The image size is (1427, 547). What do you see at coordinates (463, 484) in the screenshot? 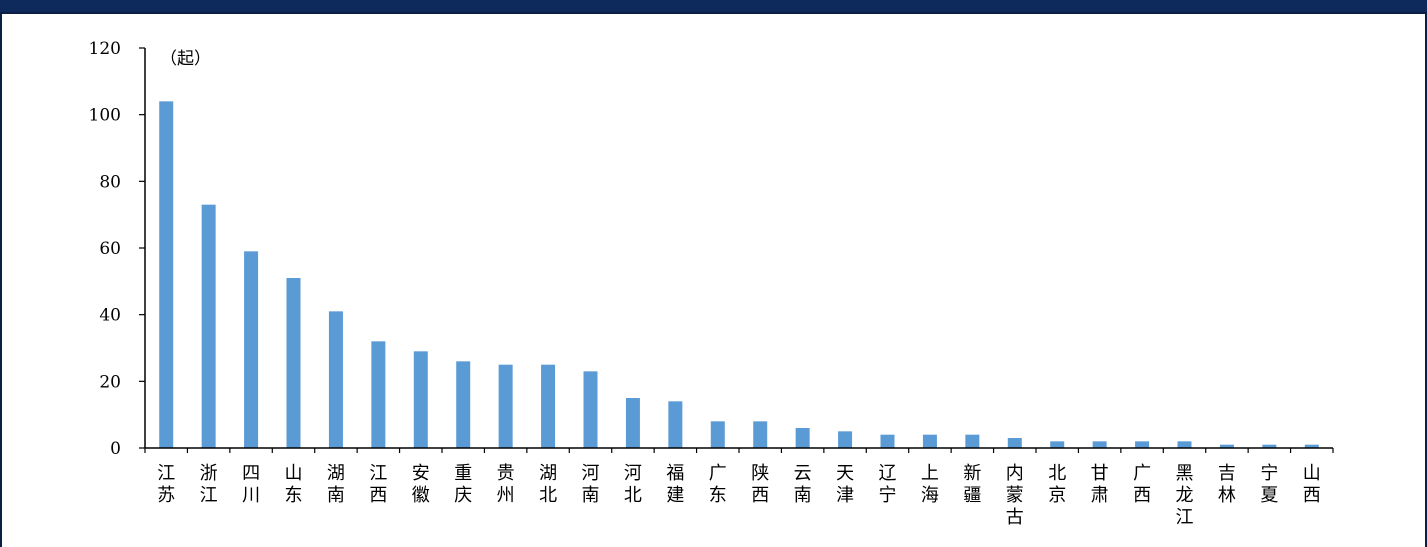
I see `x-category-label: 重庆` at bounding box center [463, 484].